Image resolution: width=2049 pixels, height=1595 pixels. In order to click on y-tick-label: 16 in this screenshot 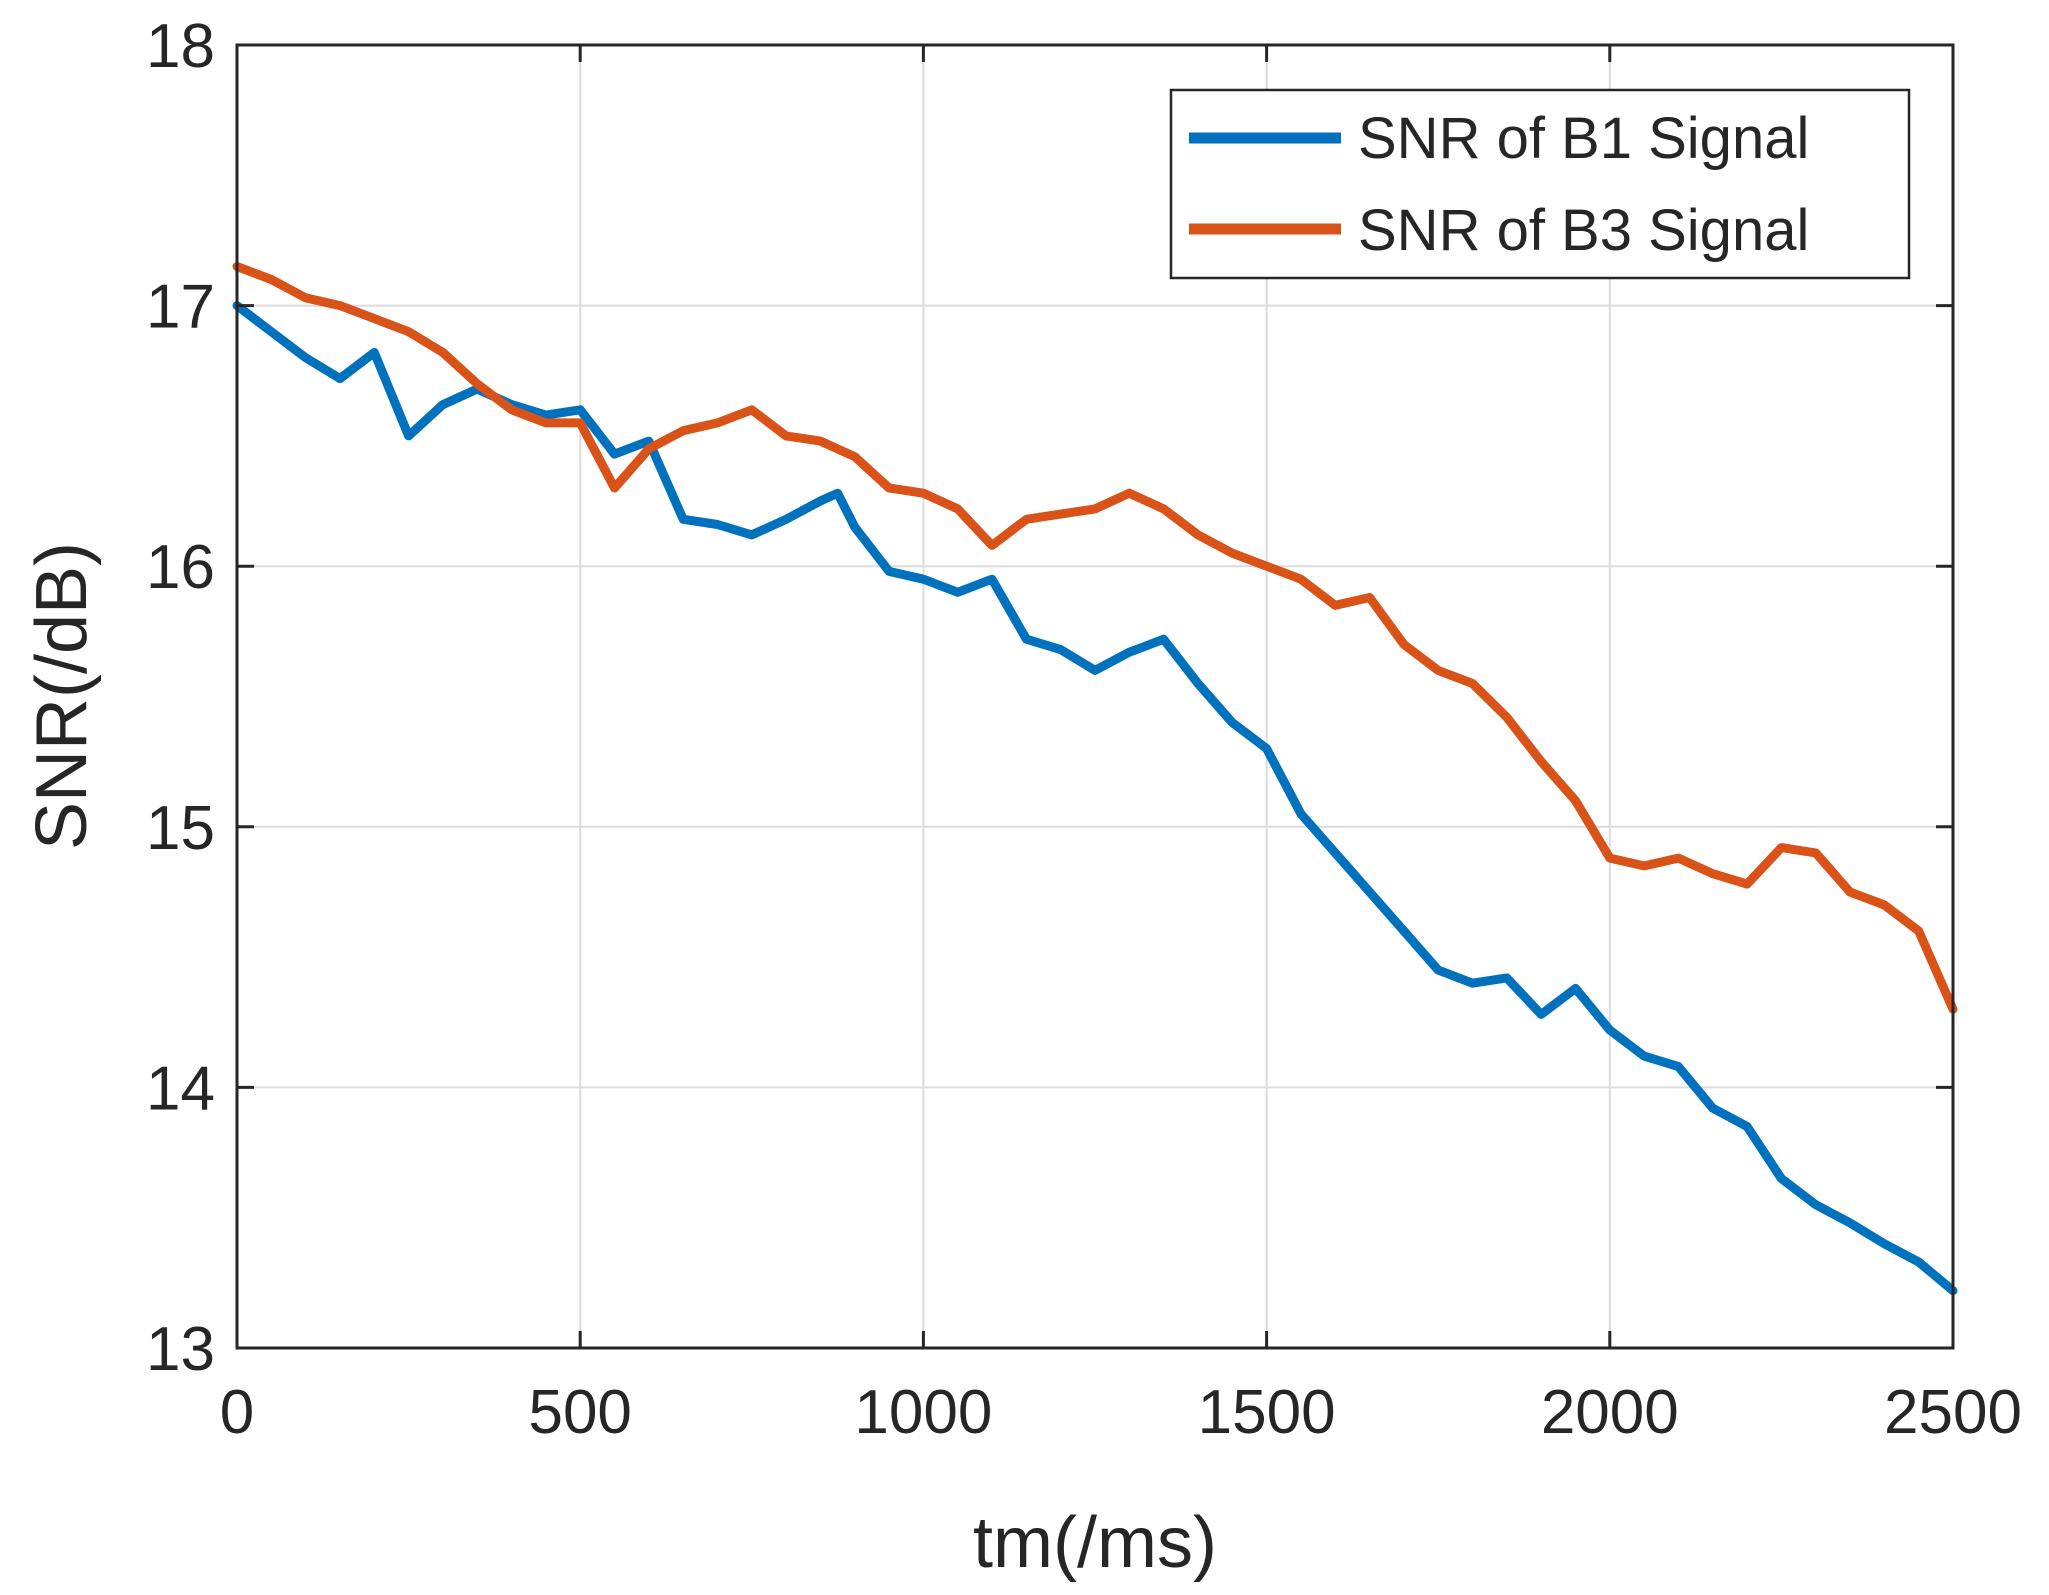, I will do `click(180, 567)`.